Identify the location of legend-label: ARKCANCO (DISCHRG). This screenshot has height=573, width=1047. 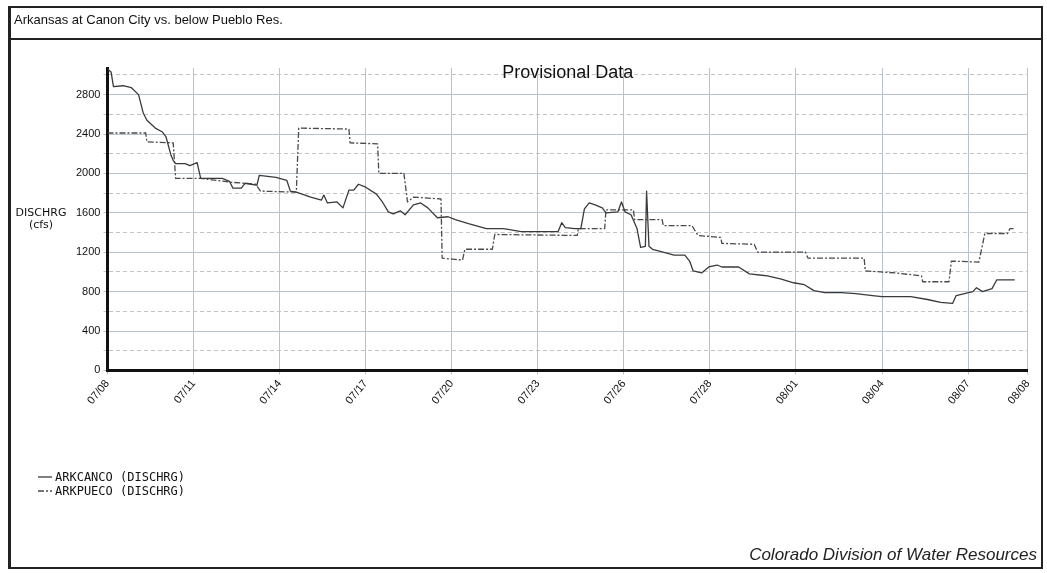
(120, 477).